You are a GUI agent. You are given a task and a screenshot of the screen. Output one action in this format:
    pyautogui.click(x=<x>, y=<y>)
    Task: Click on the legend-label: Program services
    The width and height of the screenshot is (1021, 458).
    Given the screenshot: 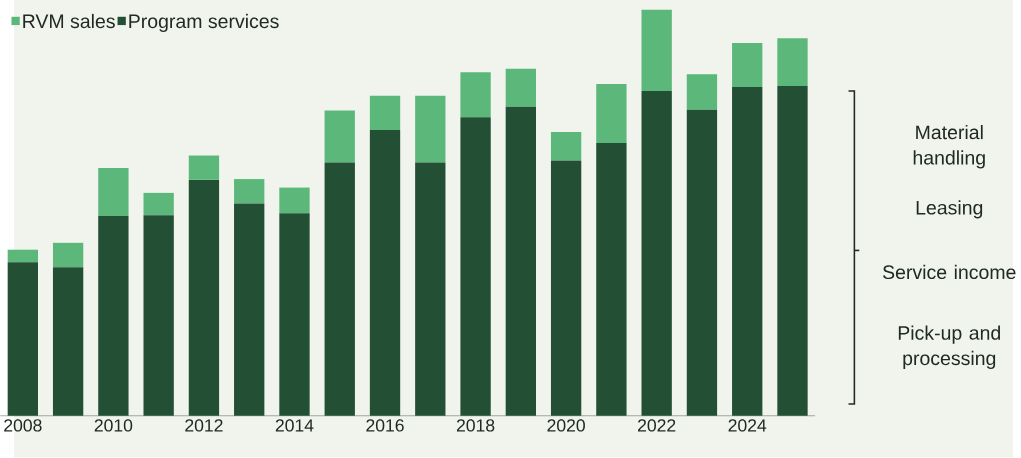 What is the action you would take?
    pyautogui.click(x=204, y=23)
    